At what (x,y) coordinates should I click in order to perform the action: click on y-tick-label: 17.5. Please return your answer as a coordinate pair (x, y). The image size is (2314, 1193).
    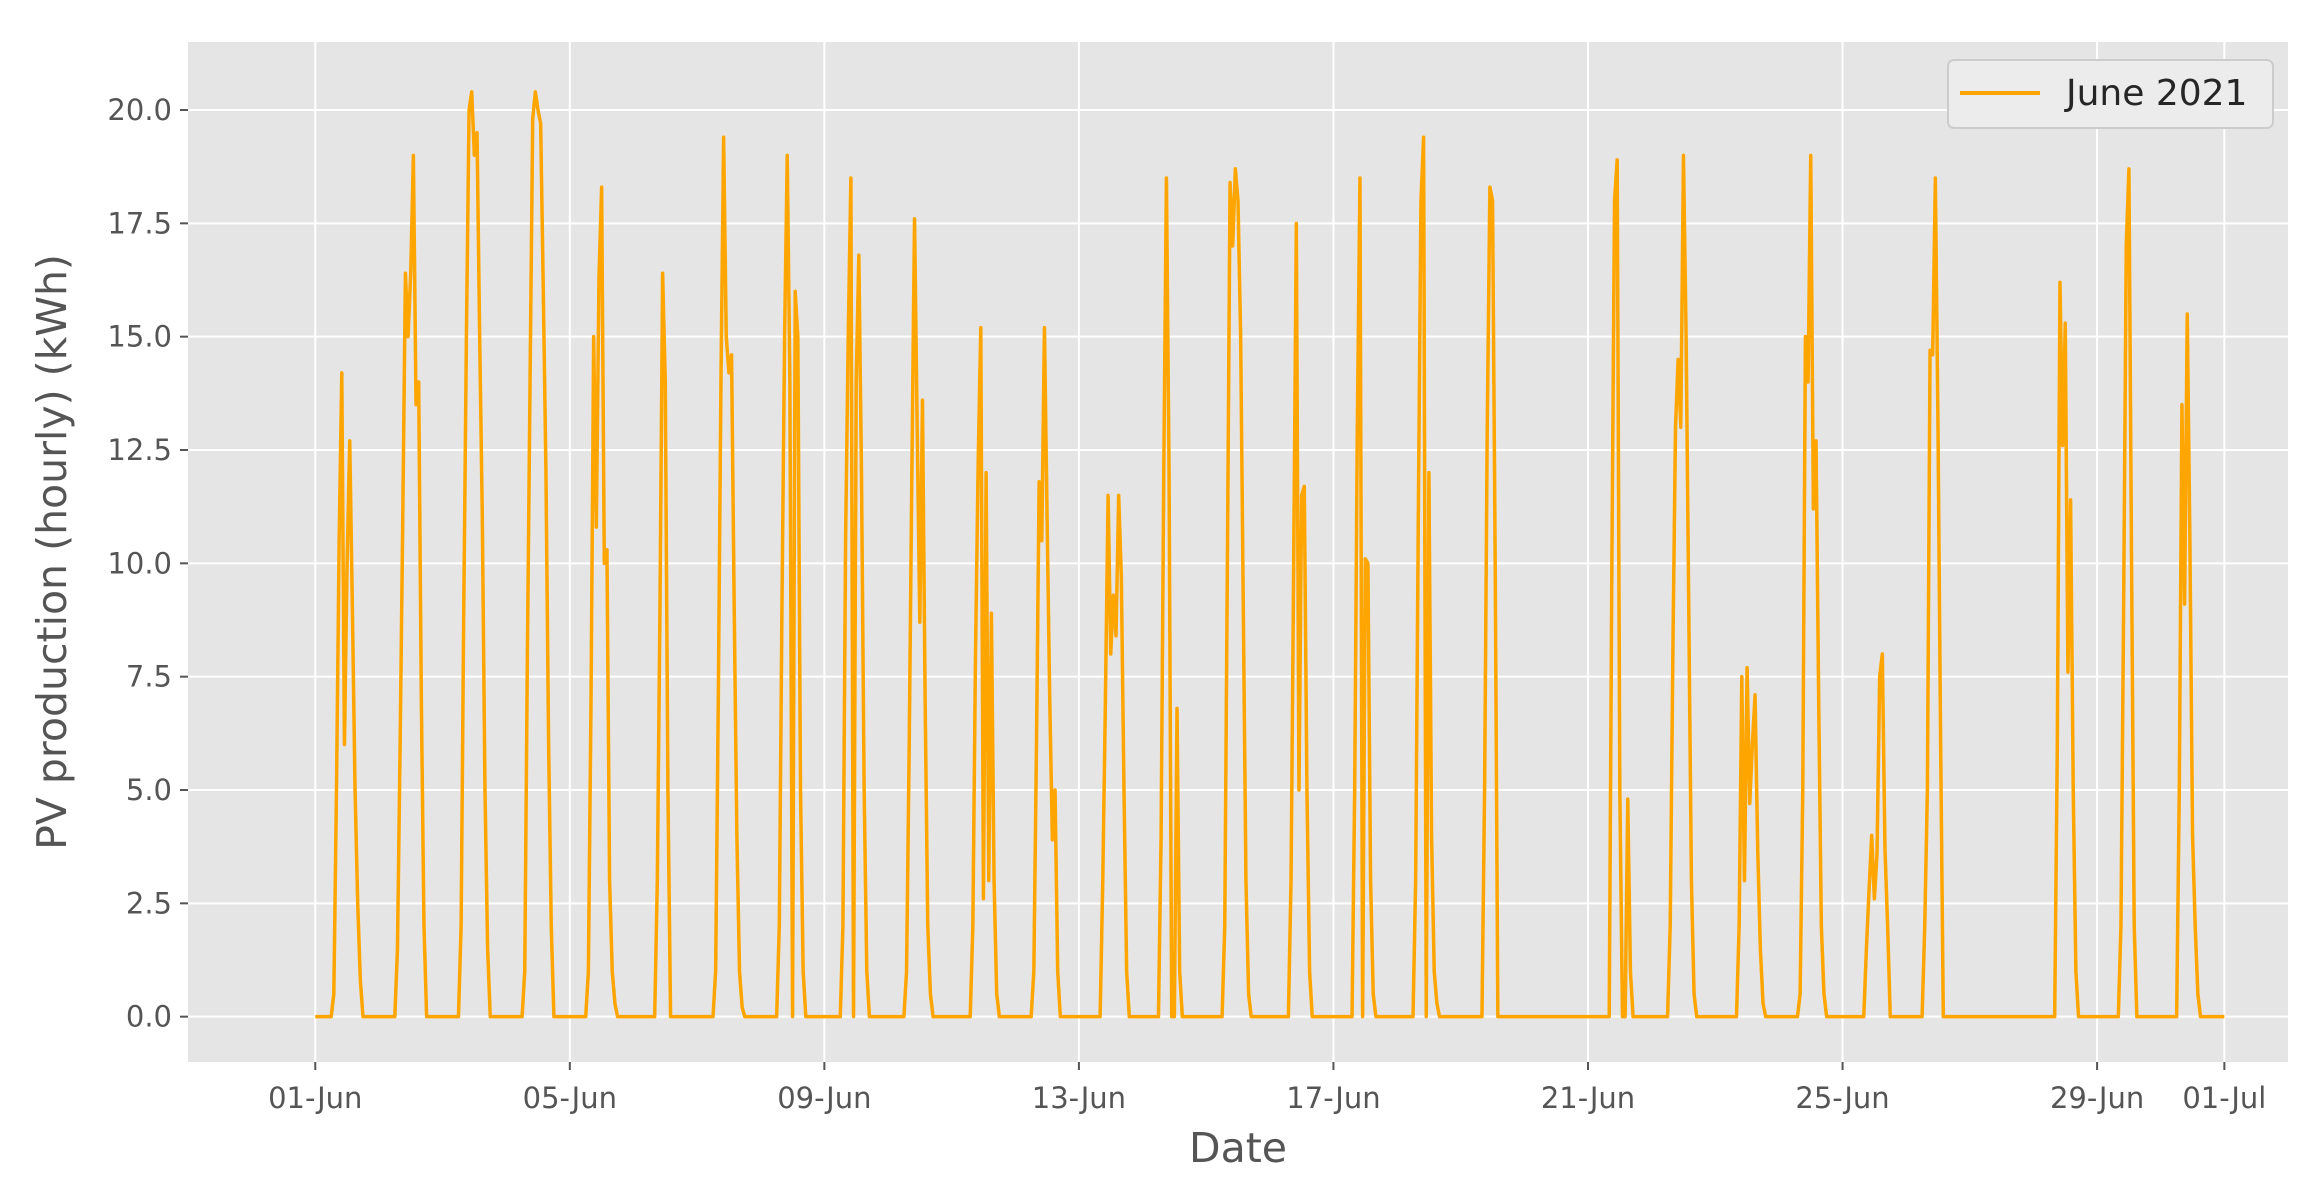
    Looking at the image, I should click on (139, 223).